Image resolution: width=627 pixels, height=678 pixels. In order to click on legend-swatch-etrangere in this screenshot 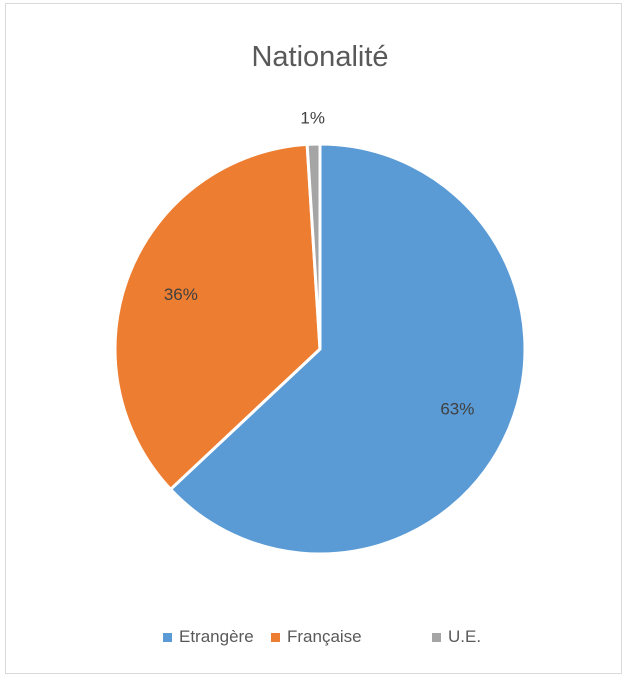, I will do `click(167, 637)`.